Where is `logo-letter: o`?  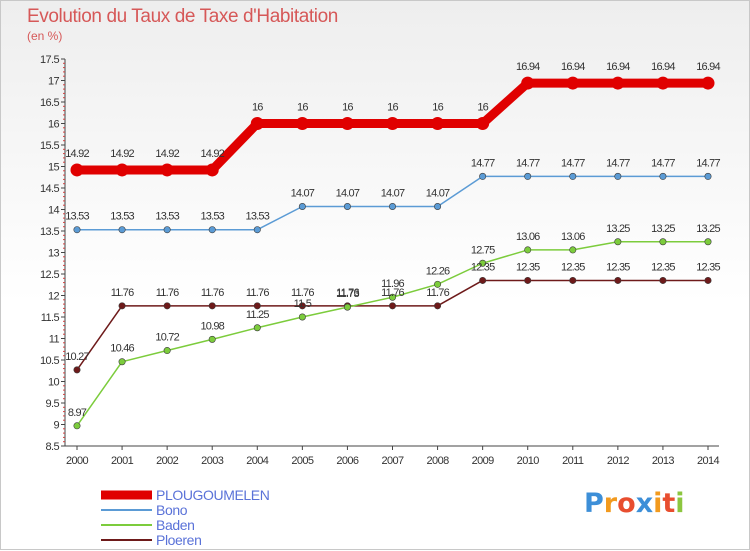 logo-letter: o is located at coordinates (626, 503).